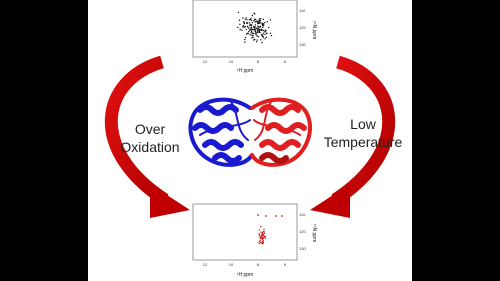  I want to click on plot-frame, so click(245, 29).